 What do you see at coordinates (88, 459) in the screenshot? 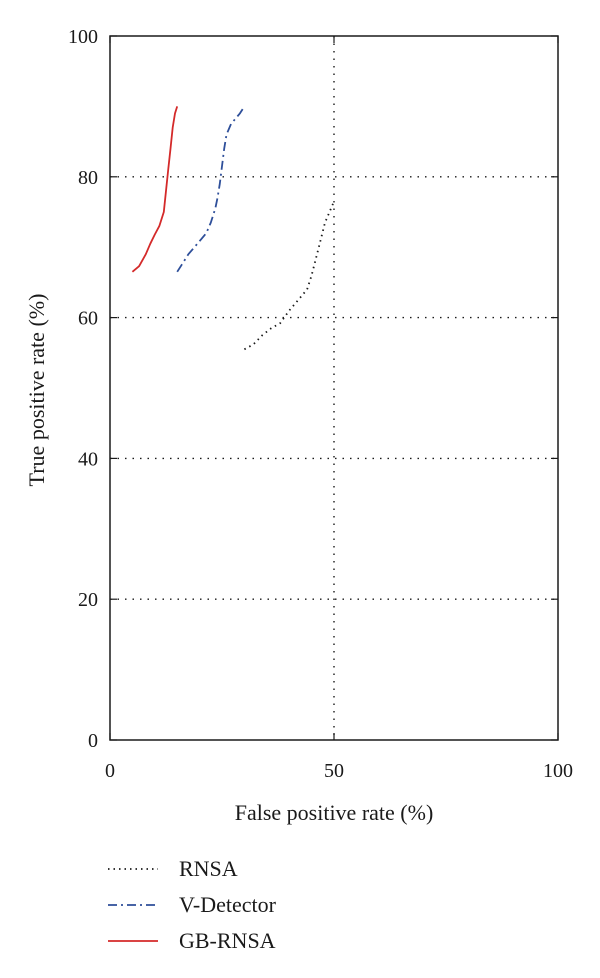
I see `y-tick-label-40: 40` at bounding box center [88, 459].